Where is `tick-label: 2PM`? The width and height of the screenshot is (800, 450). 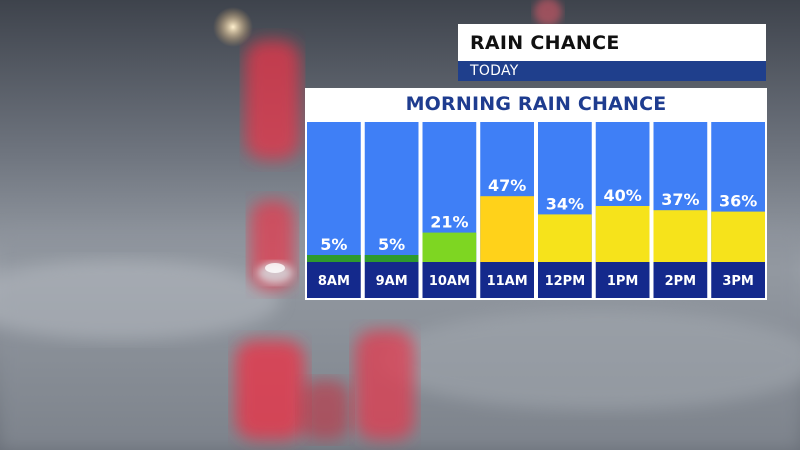
tick-label: 2PM is located at coordinates (681, 281).